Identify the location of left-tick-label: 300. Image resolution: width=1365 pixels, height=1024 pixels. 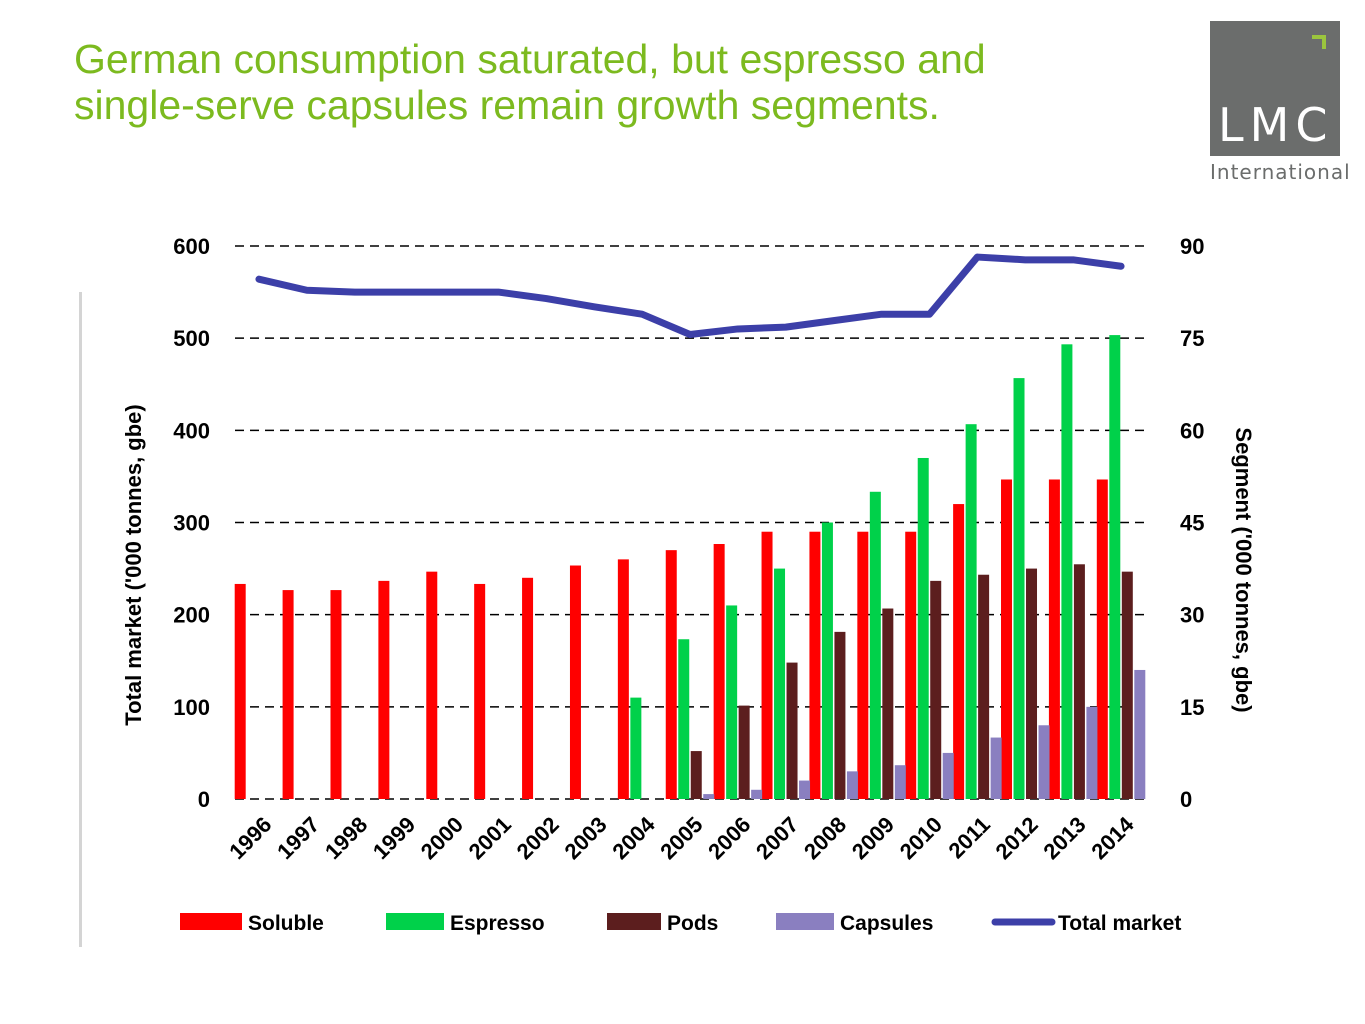
(191, 523).